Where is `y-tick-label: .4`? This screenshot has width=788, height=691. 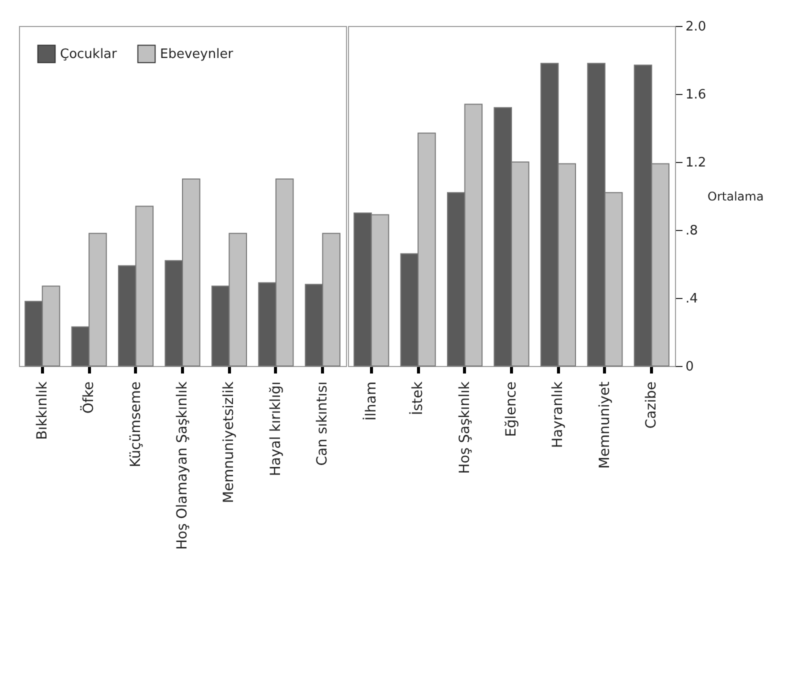
y-tick-label: .4 is located at coordinates (692, 299).